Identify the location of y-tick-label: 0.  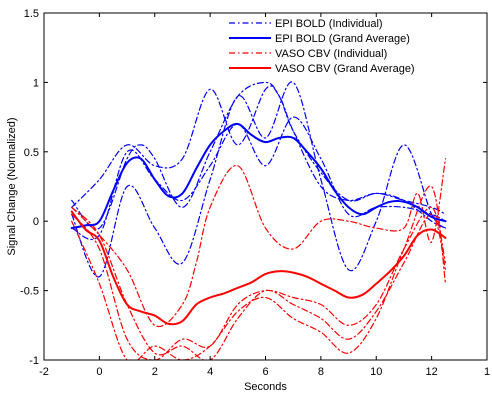
(36, 222).